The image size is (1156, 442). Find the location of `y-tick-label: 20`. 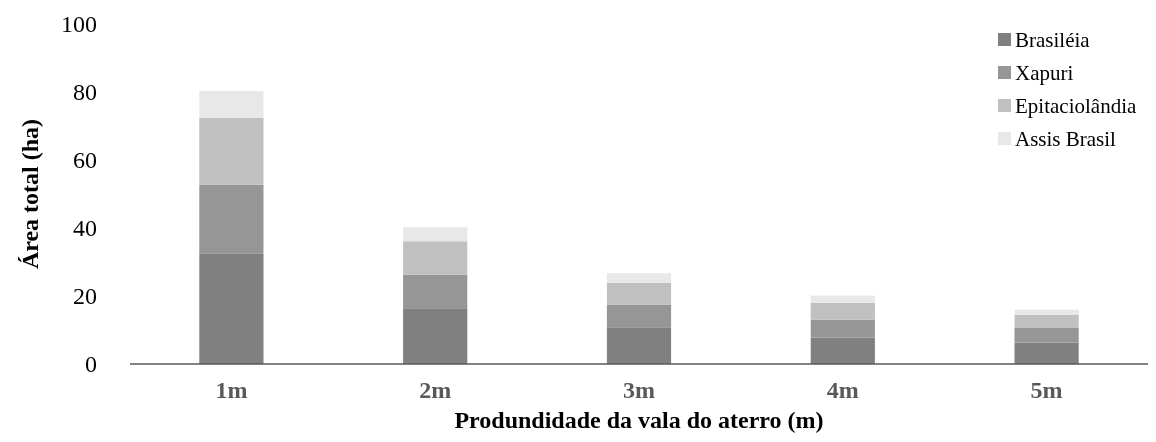

y-tick-label: 20 is located at coordinates (85, 296).